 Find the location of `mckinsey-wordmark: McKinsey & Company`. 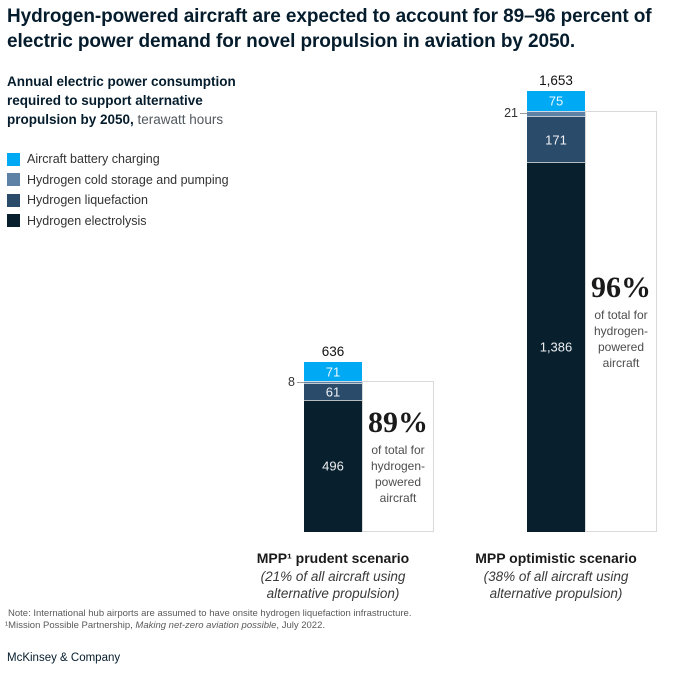

mckinsey-wordmark: McKinsey & Company is located at coordinates (64, 658).